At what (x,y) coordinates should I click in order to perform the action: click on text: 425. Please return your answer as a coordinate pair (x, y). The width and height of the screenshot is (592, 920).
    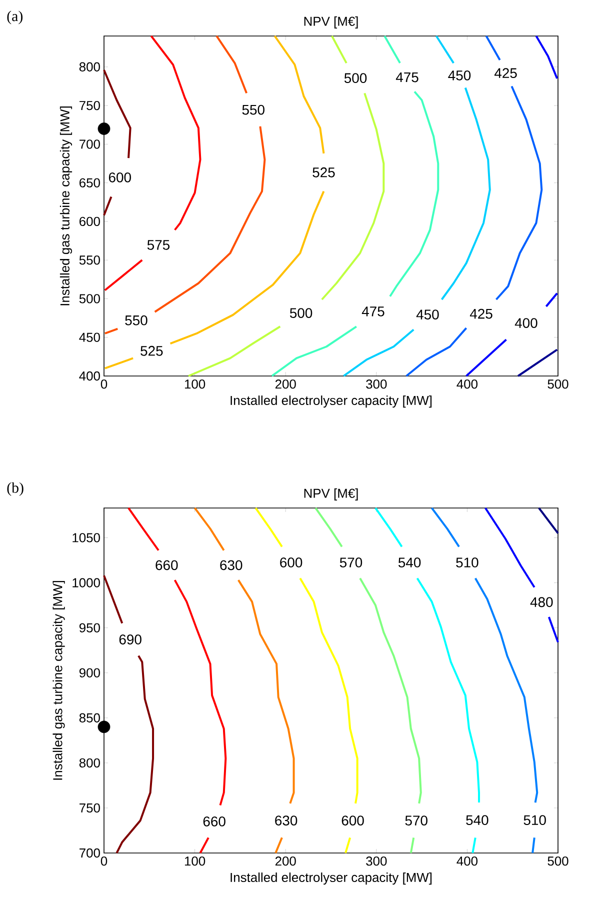
    Looking at the image, I should click on (481, 313).